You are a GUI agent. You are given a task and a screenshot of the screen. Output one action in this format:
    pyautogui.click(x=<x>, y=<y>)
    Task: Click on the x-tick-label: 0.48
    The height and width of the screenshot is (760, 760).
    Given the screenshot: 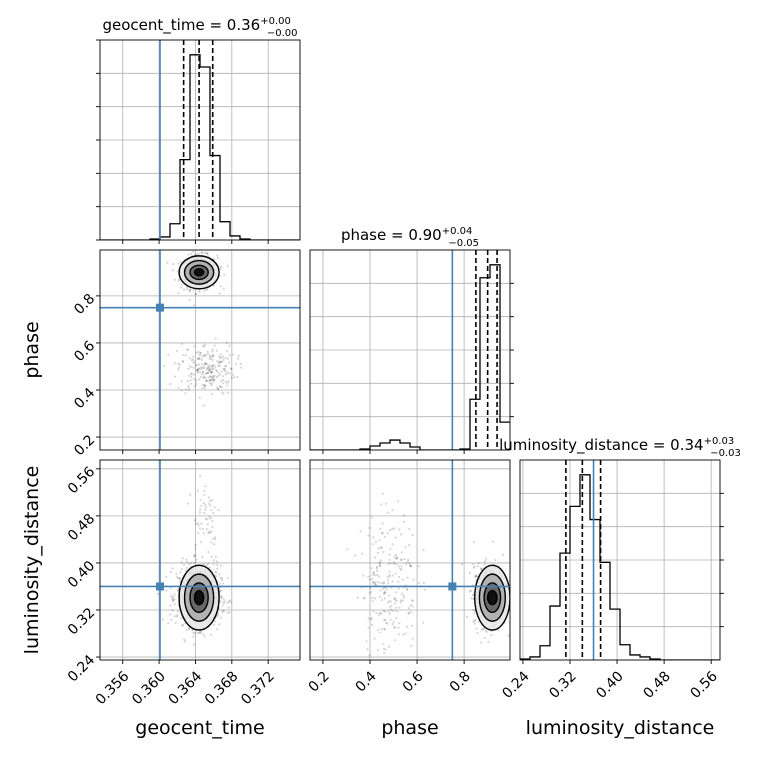 What is the action you would take?
    pyautogui.click(x=657, y=684)
    